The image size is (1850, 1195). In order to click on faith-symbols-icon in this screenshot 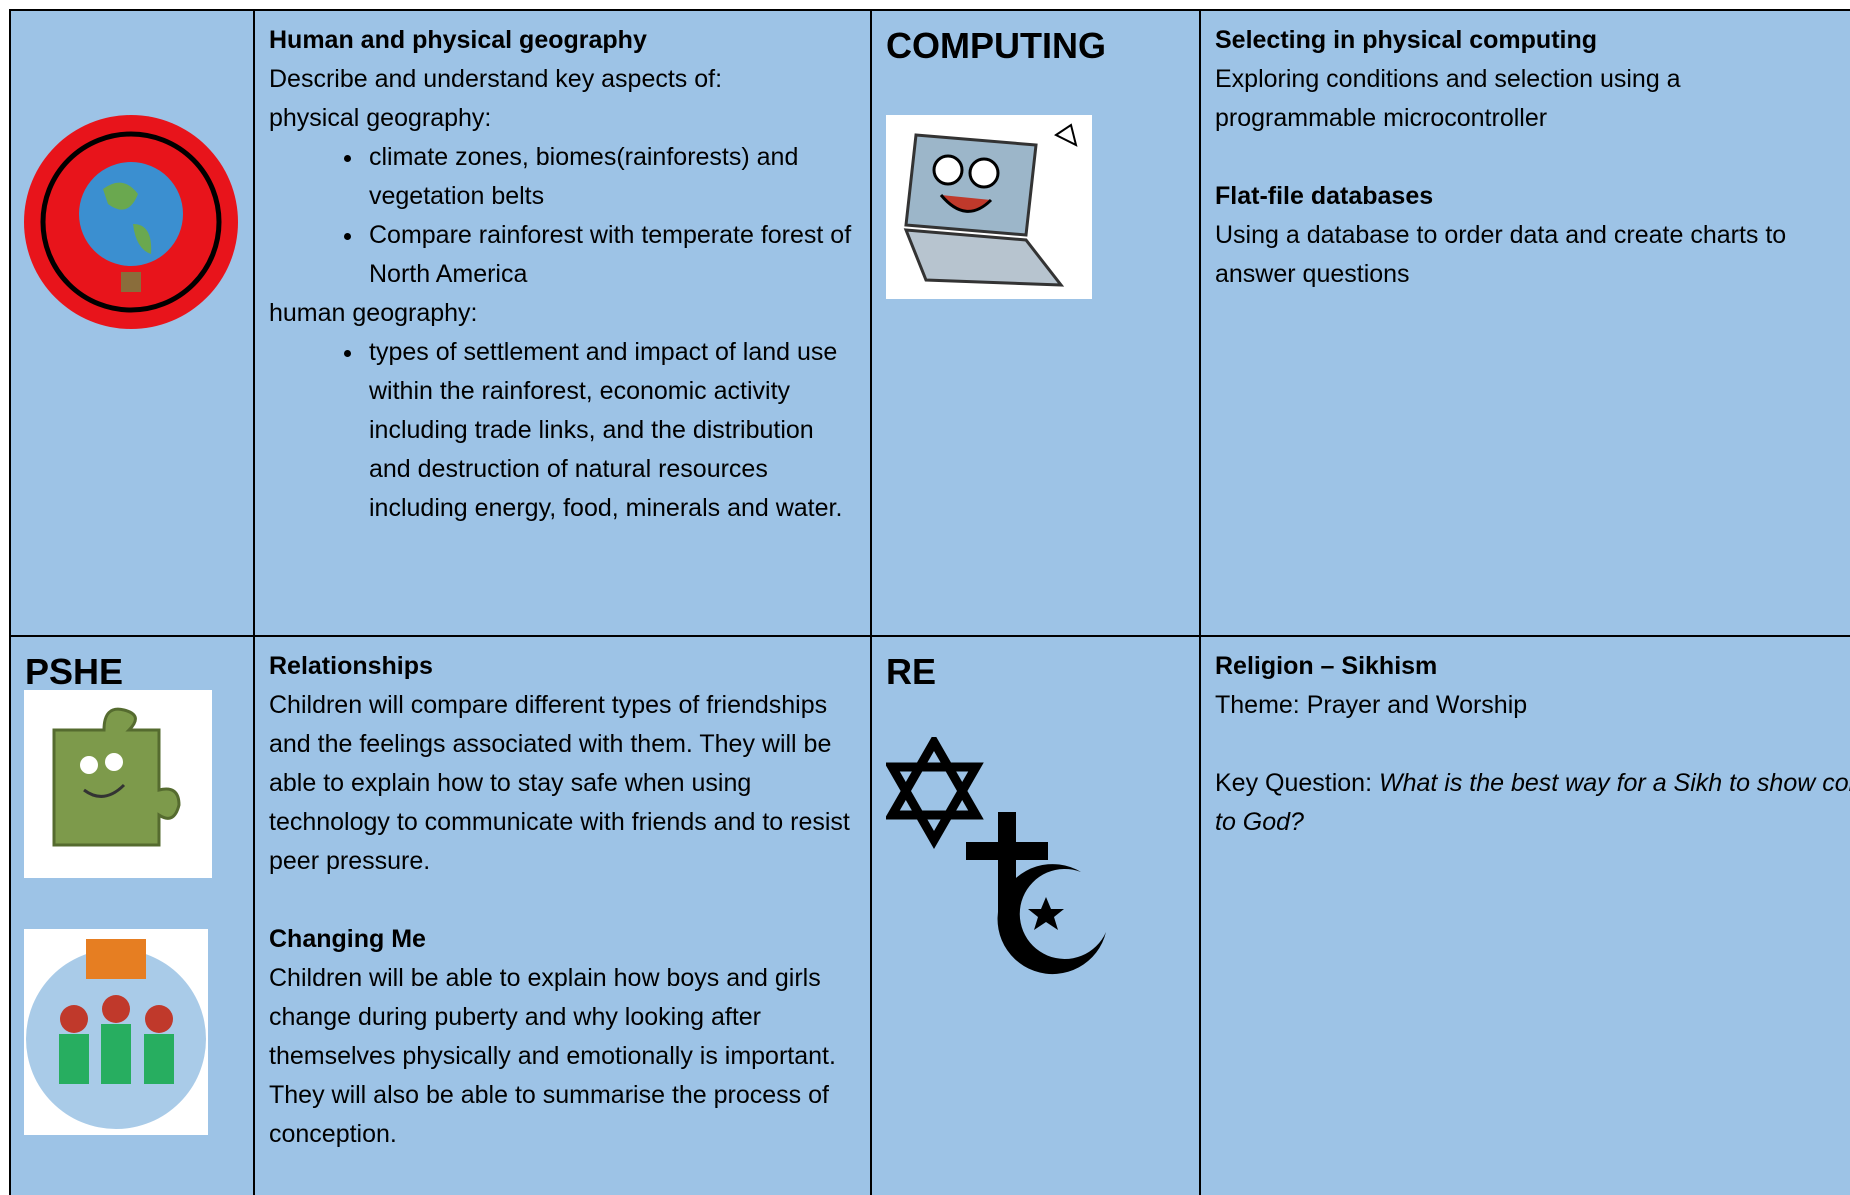, I will do `click(996, 856)`.